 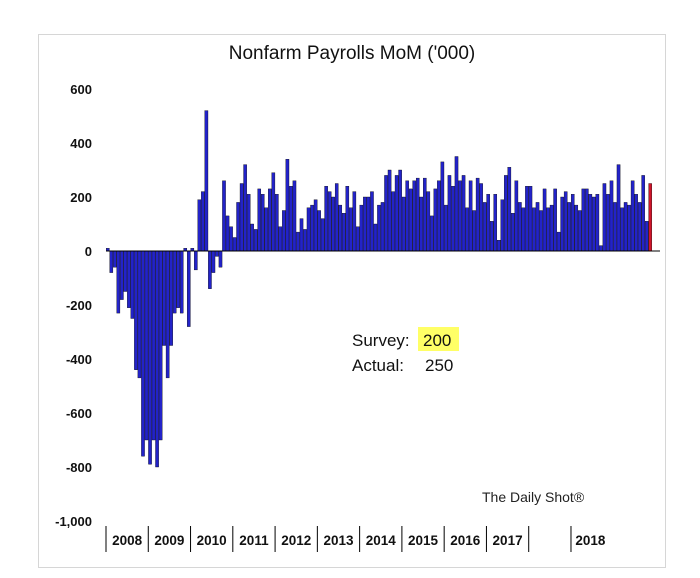 I want to click on y-tick-label: 600, so click(x=81, y=89).